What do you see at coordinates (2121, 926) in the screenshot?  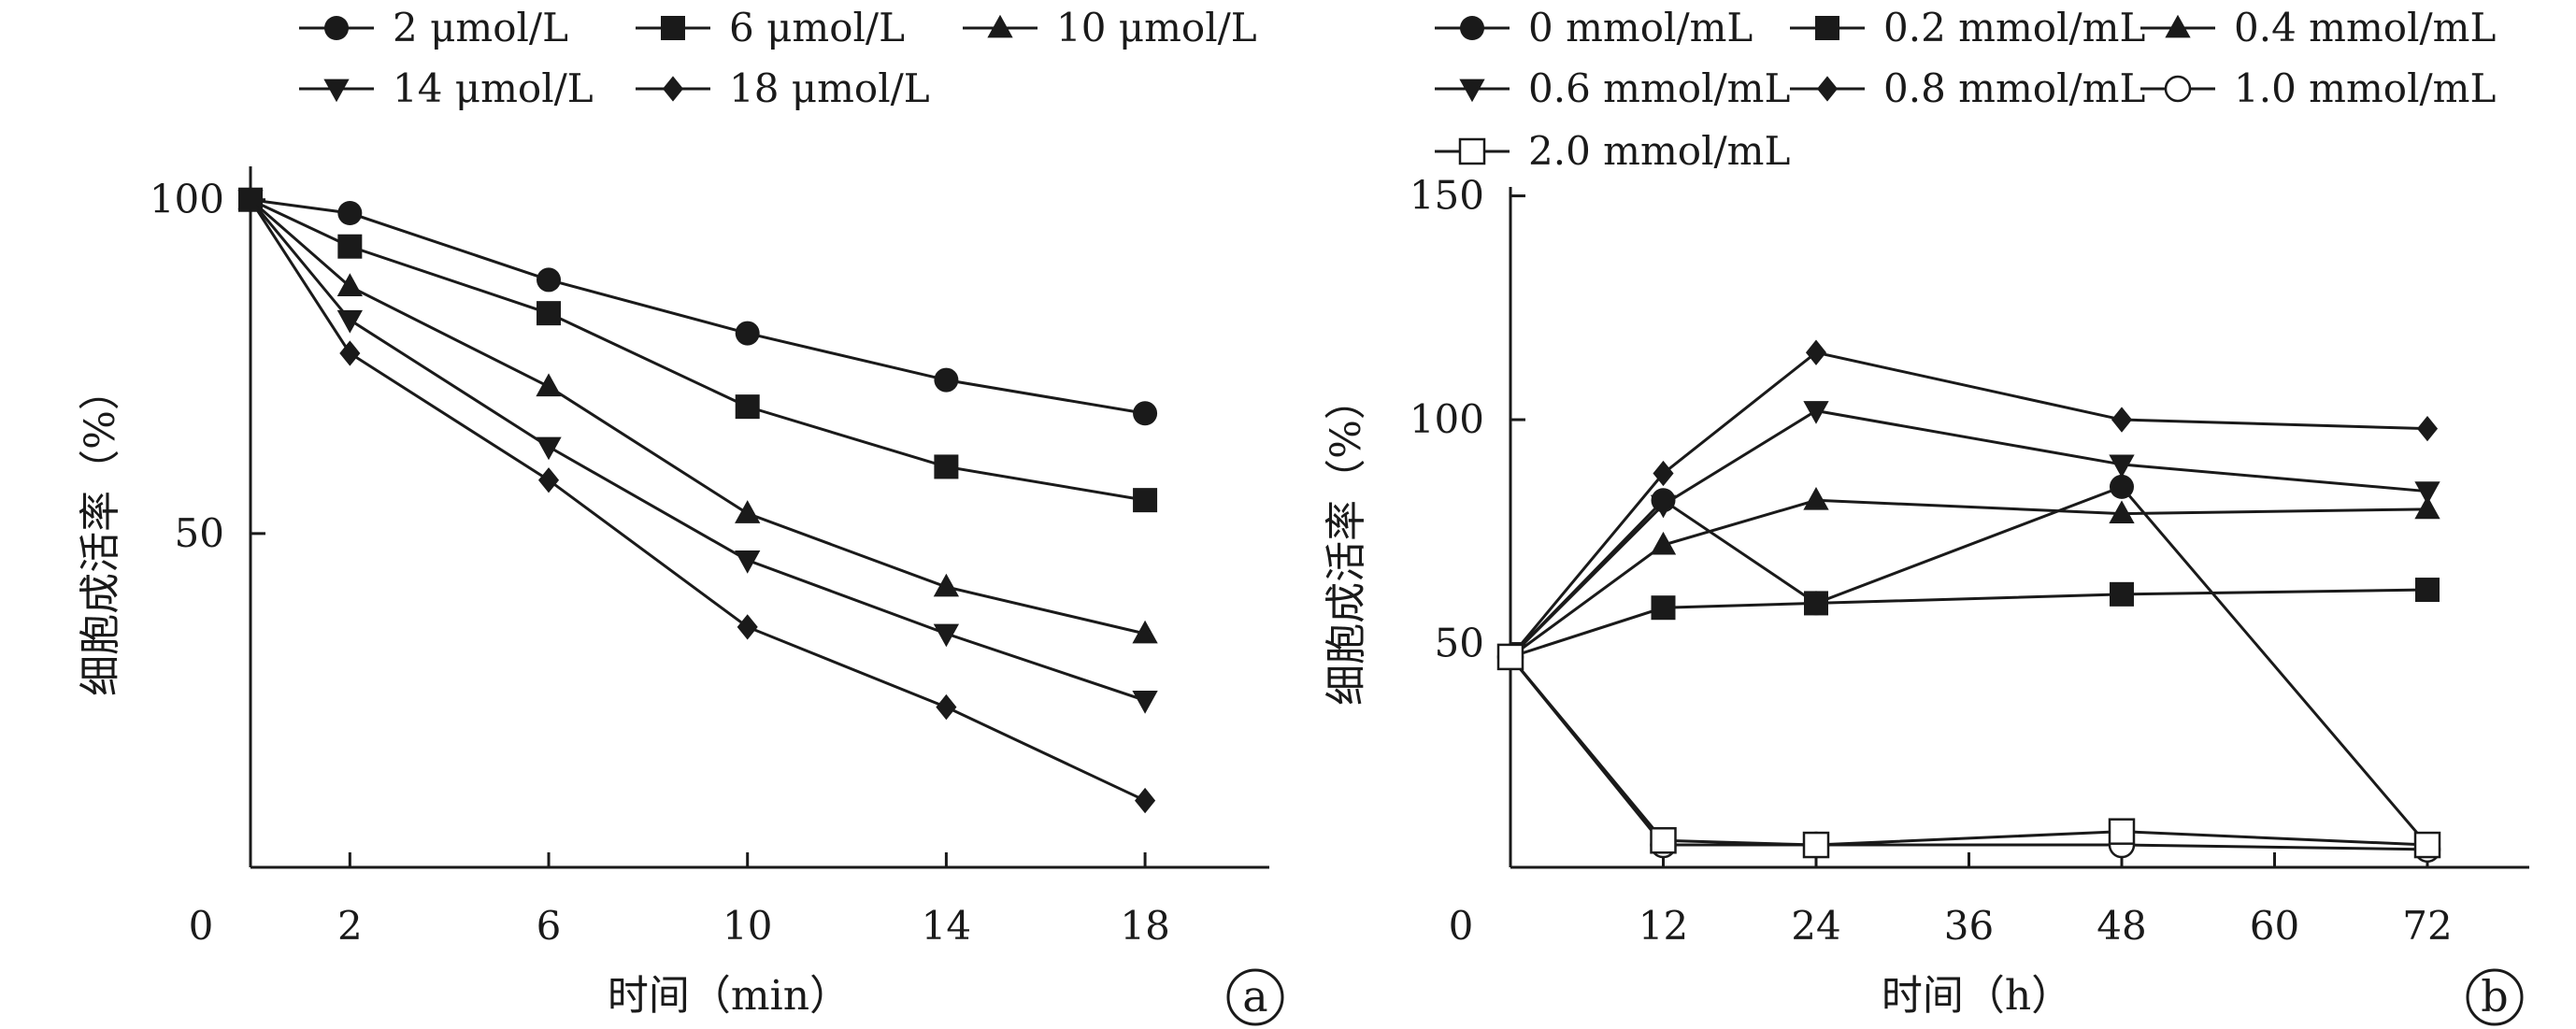 I see `panel-b-xtick-label-3: 48` at bounding box center [2121, 926].